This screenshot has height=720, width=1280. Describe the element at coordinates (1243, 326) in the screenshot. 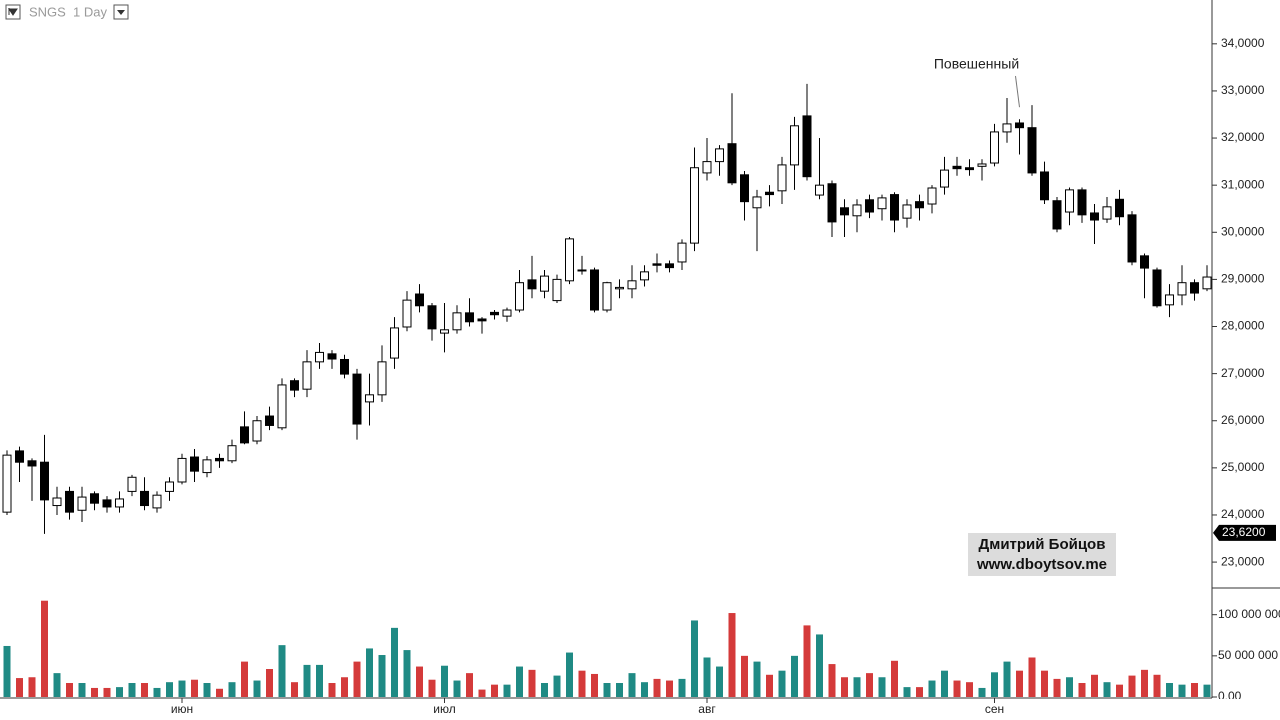

I see `y-tick-label: 28,0000` at that location.